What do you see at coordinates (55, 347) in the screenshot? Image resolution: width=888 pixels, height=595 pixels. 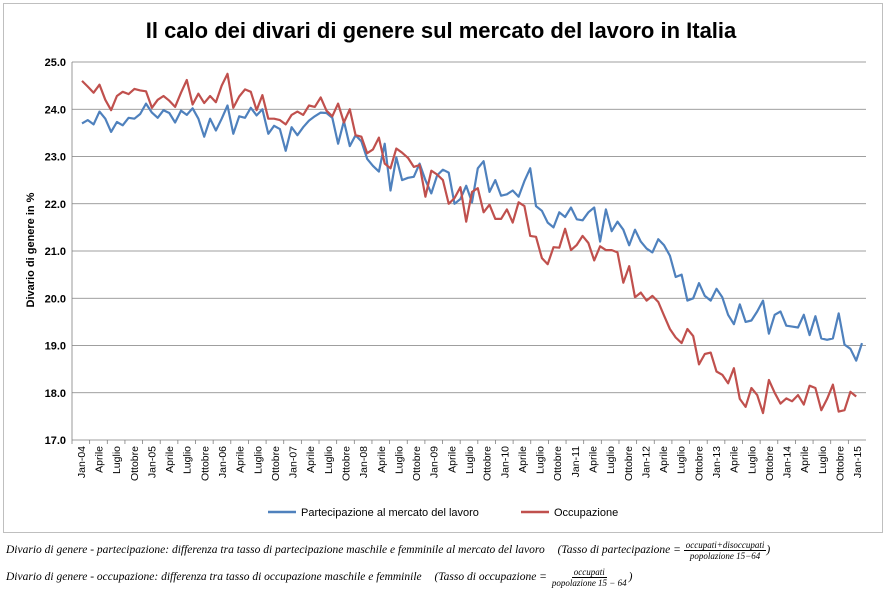 I see `y-tick-label: 19.0` at bounding box center [55, 347].